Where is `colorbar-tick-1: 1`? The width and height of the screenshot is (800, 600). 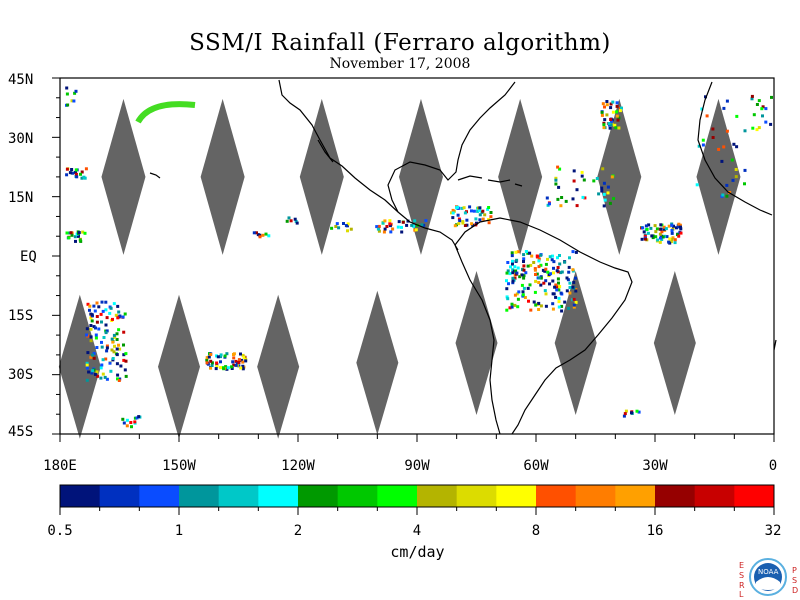 colorbar-tick-1: 1 is located at coordinates (179, 531).